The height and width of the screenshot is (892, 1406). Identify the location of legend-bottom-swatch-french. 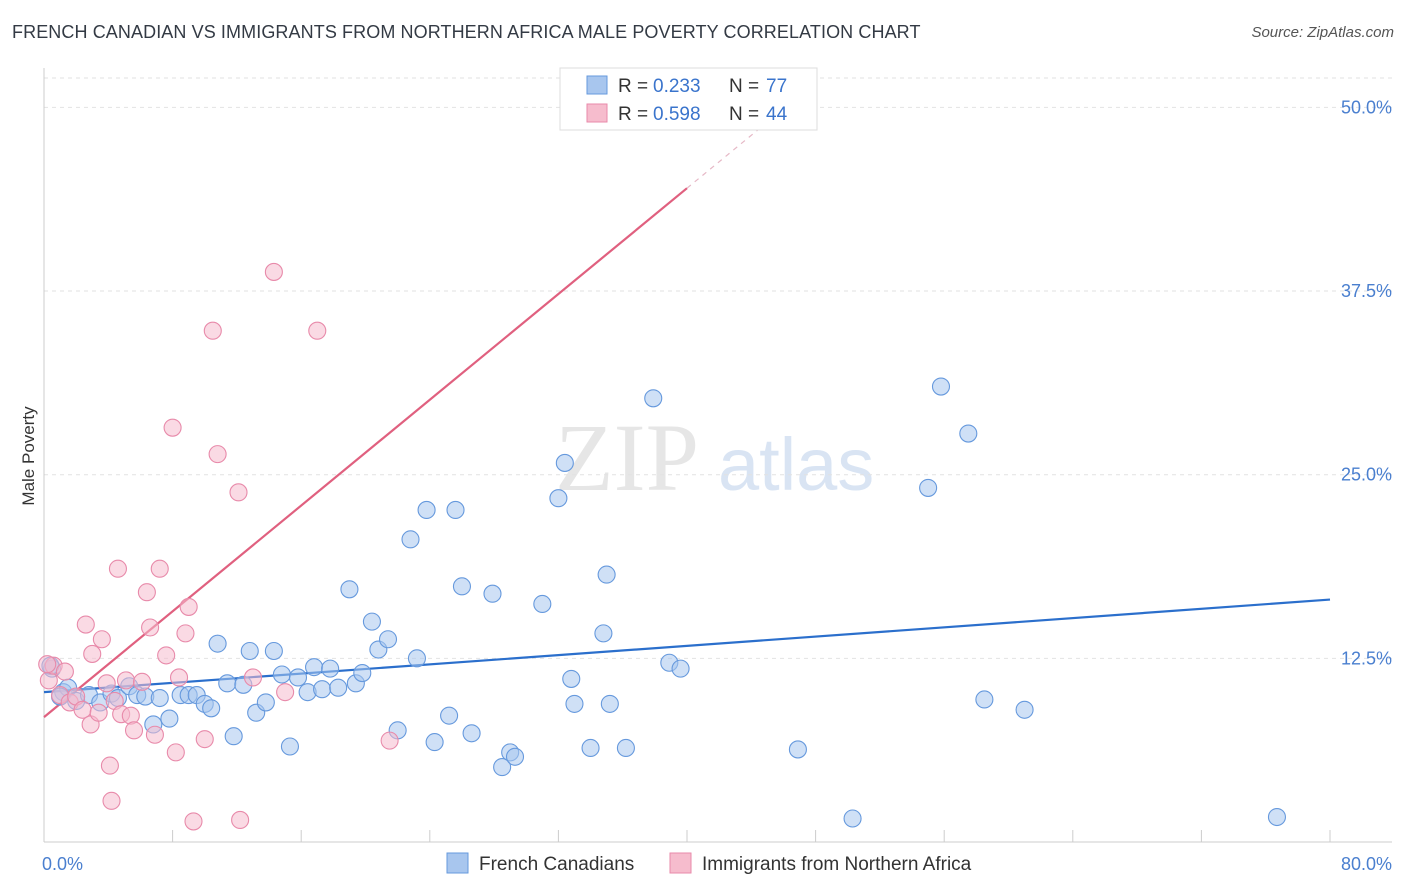
(457, 863).